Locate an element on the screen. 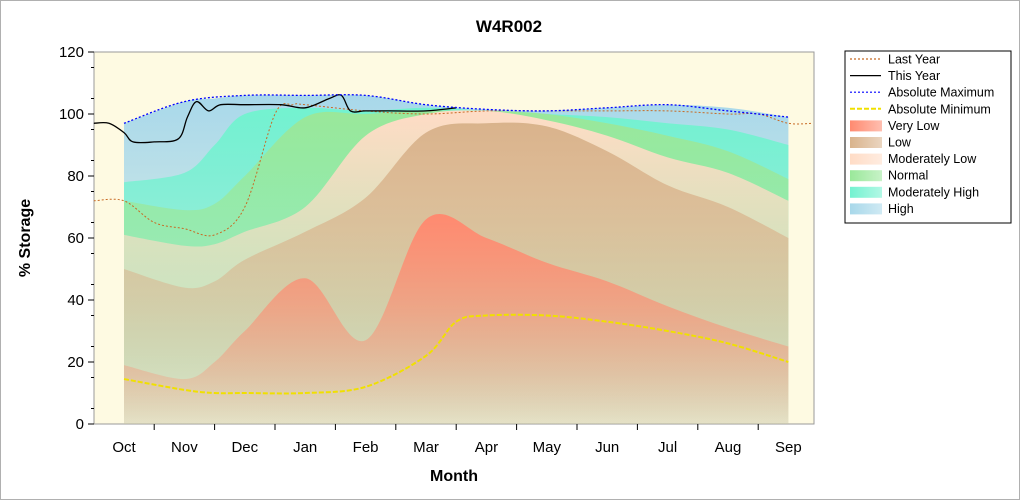  legend-swatch-high is located at coordinates (866, 209).